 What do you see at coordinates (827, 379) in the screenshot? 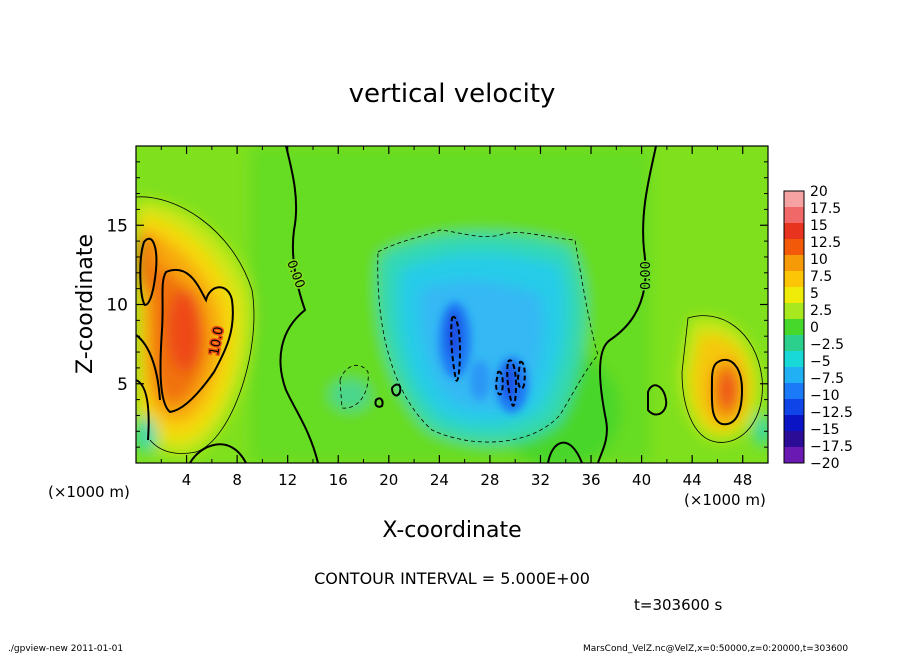
I see `colorbar-label: −7.5` at bounding box center [827, 379].